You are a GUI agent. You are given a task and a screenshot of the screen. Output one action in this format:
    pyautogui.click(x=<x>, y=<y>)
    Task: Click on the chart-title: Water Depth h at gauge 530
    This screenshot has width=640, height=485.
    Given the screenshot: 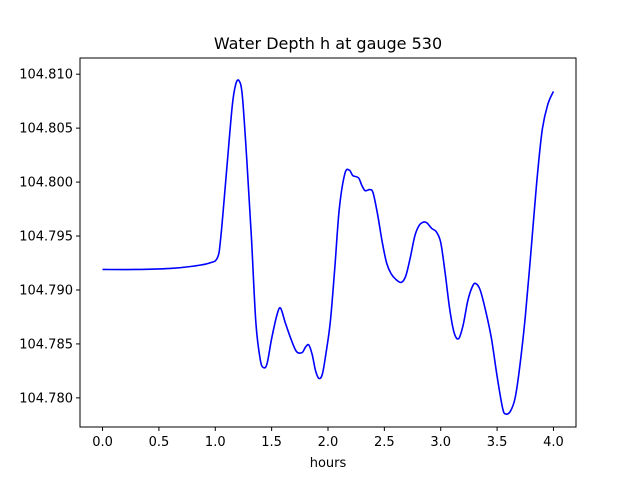 What is the action you would take?
    pyautogui.click(x=328, y=43)
    